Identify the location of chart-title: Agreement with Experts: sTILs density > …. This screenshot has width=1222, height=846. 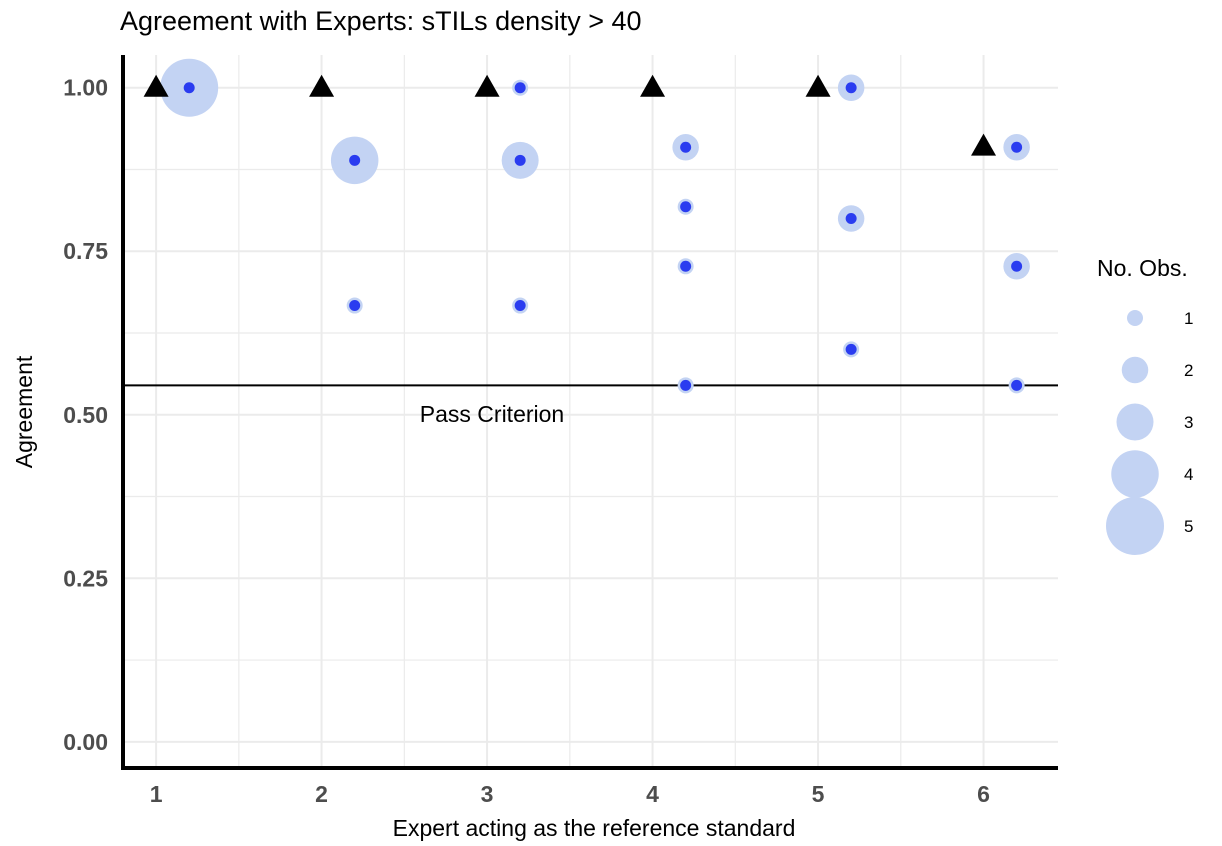
(381, 21).